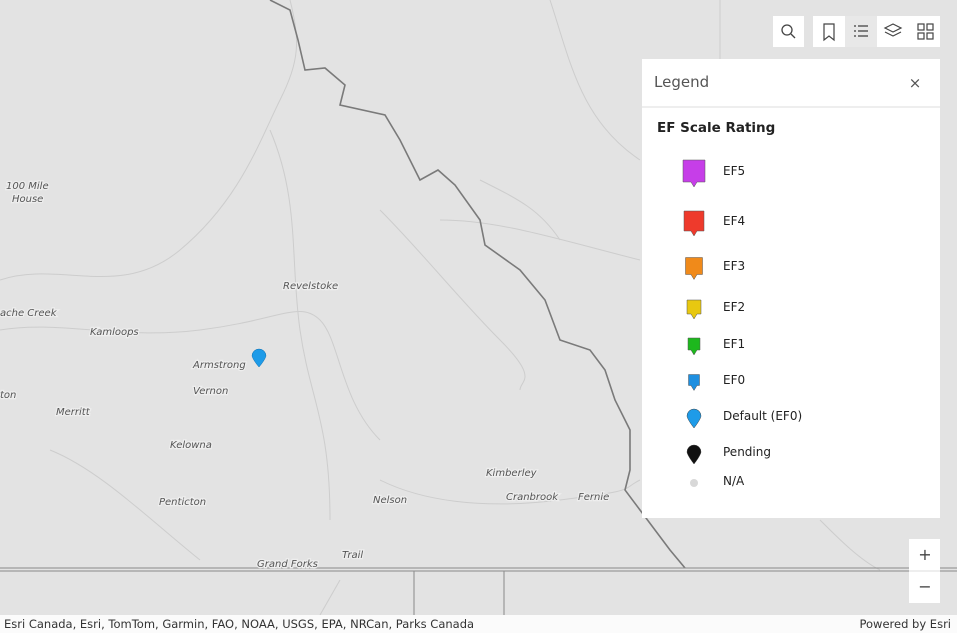  Describe the element at coordinates (219, 365) in the screenshot. I see `place-label: Armstrong` at that location.